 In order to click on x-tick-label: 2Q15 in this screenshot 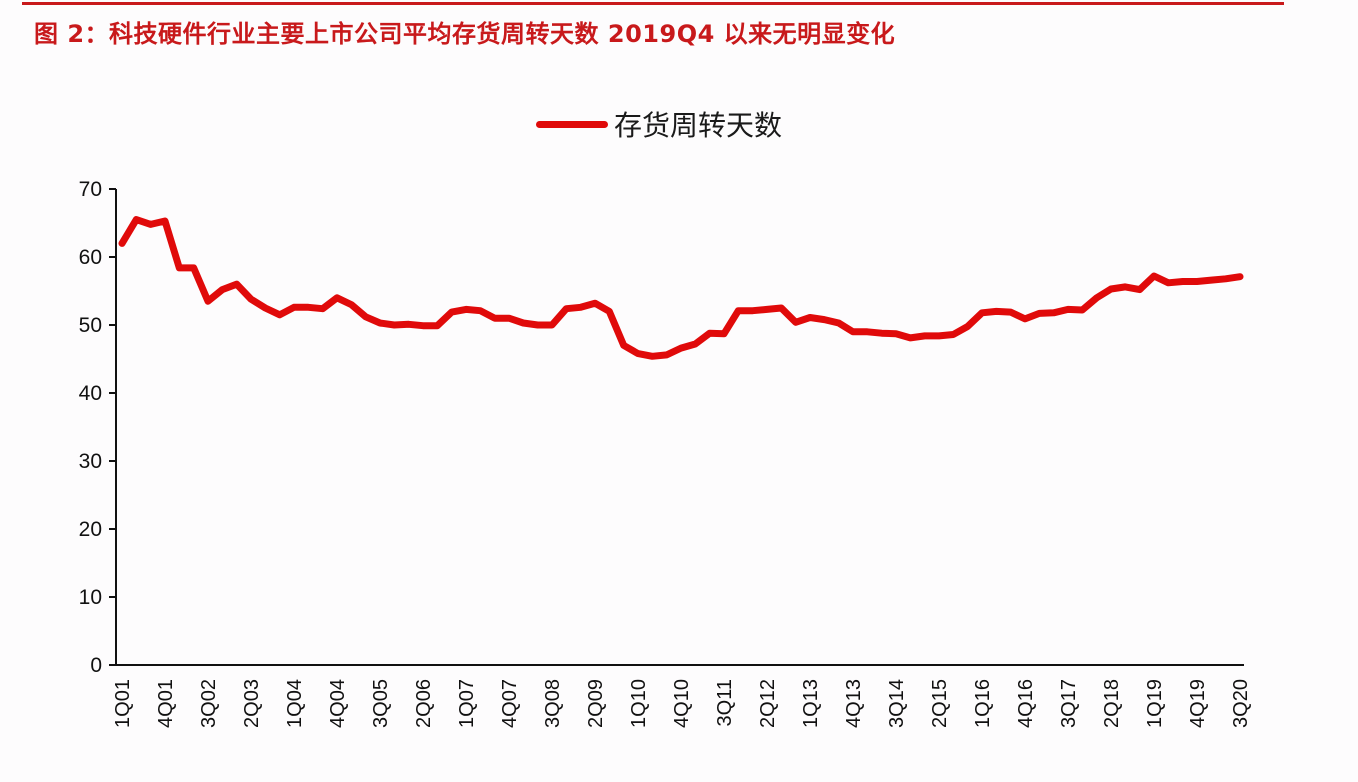, I will do `click(940, 703)`.